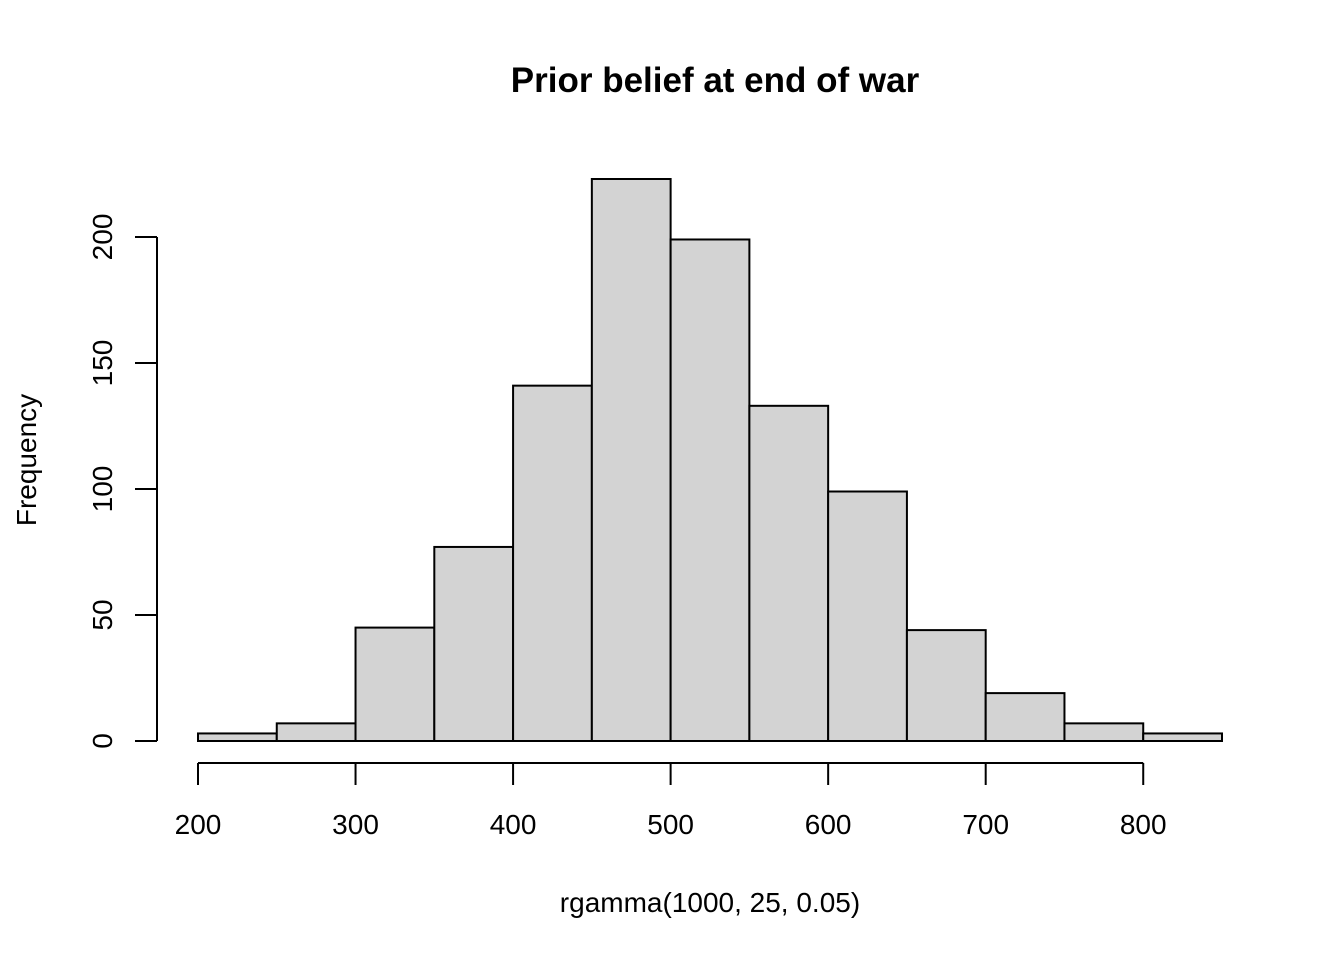 The image size is (1344, 965). I want to click on x-tick-label: 300, so click(355, 824).